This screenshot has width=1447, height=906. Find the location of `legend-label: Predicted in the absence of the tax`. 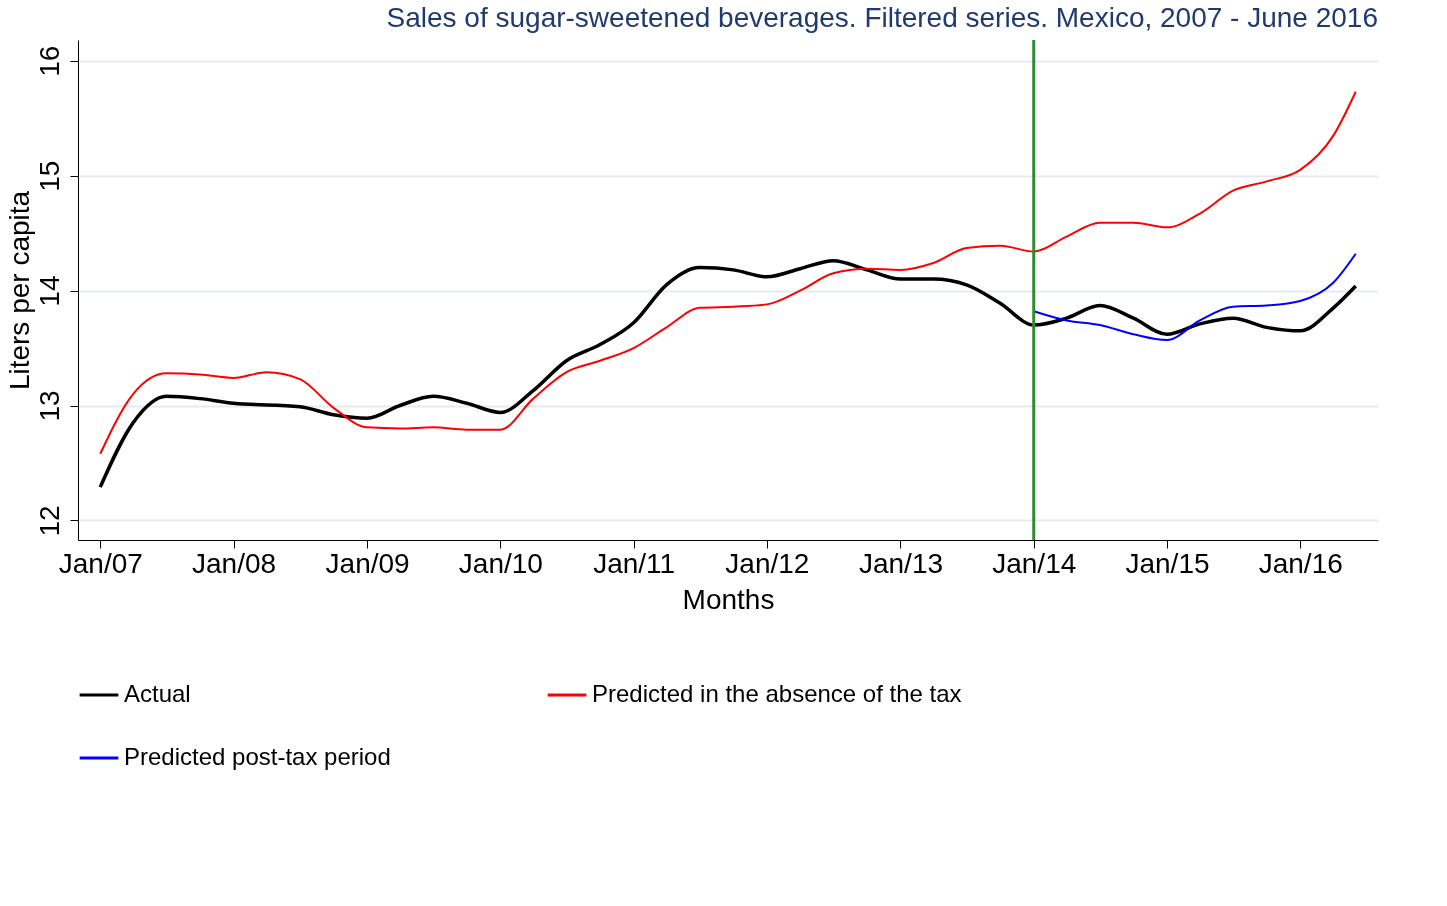

legend-label: Predicted in the absence of the tax is located at coordinates (777, 693).